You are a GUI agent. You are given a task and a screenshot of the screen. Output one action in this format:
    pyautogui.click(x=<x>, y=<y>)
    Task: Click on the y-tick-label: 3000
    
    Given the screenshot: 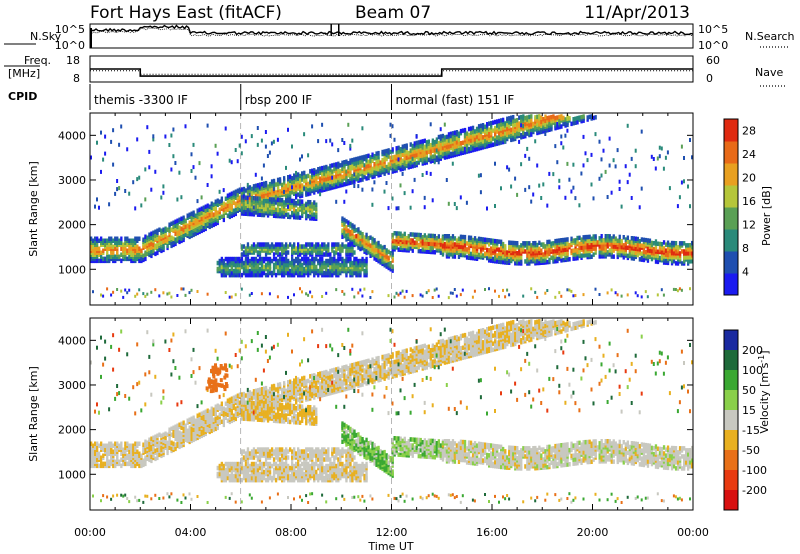 What is the action you would take?
    pyautogui.click(x=72, y=180)
    